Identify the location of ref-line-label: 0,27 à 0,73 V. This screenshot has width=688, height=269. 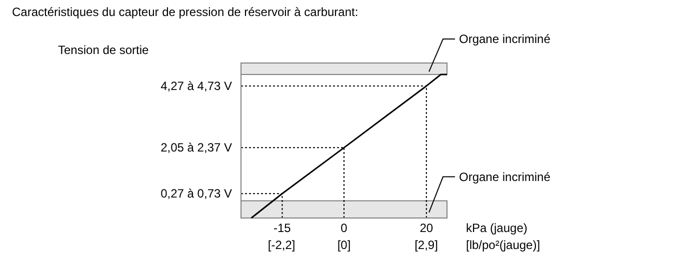
(196, 193).